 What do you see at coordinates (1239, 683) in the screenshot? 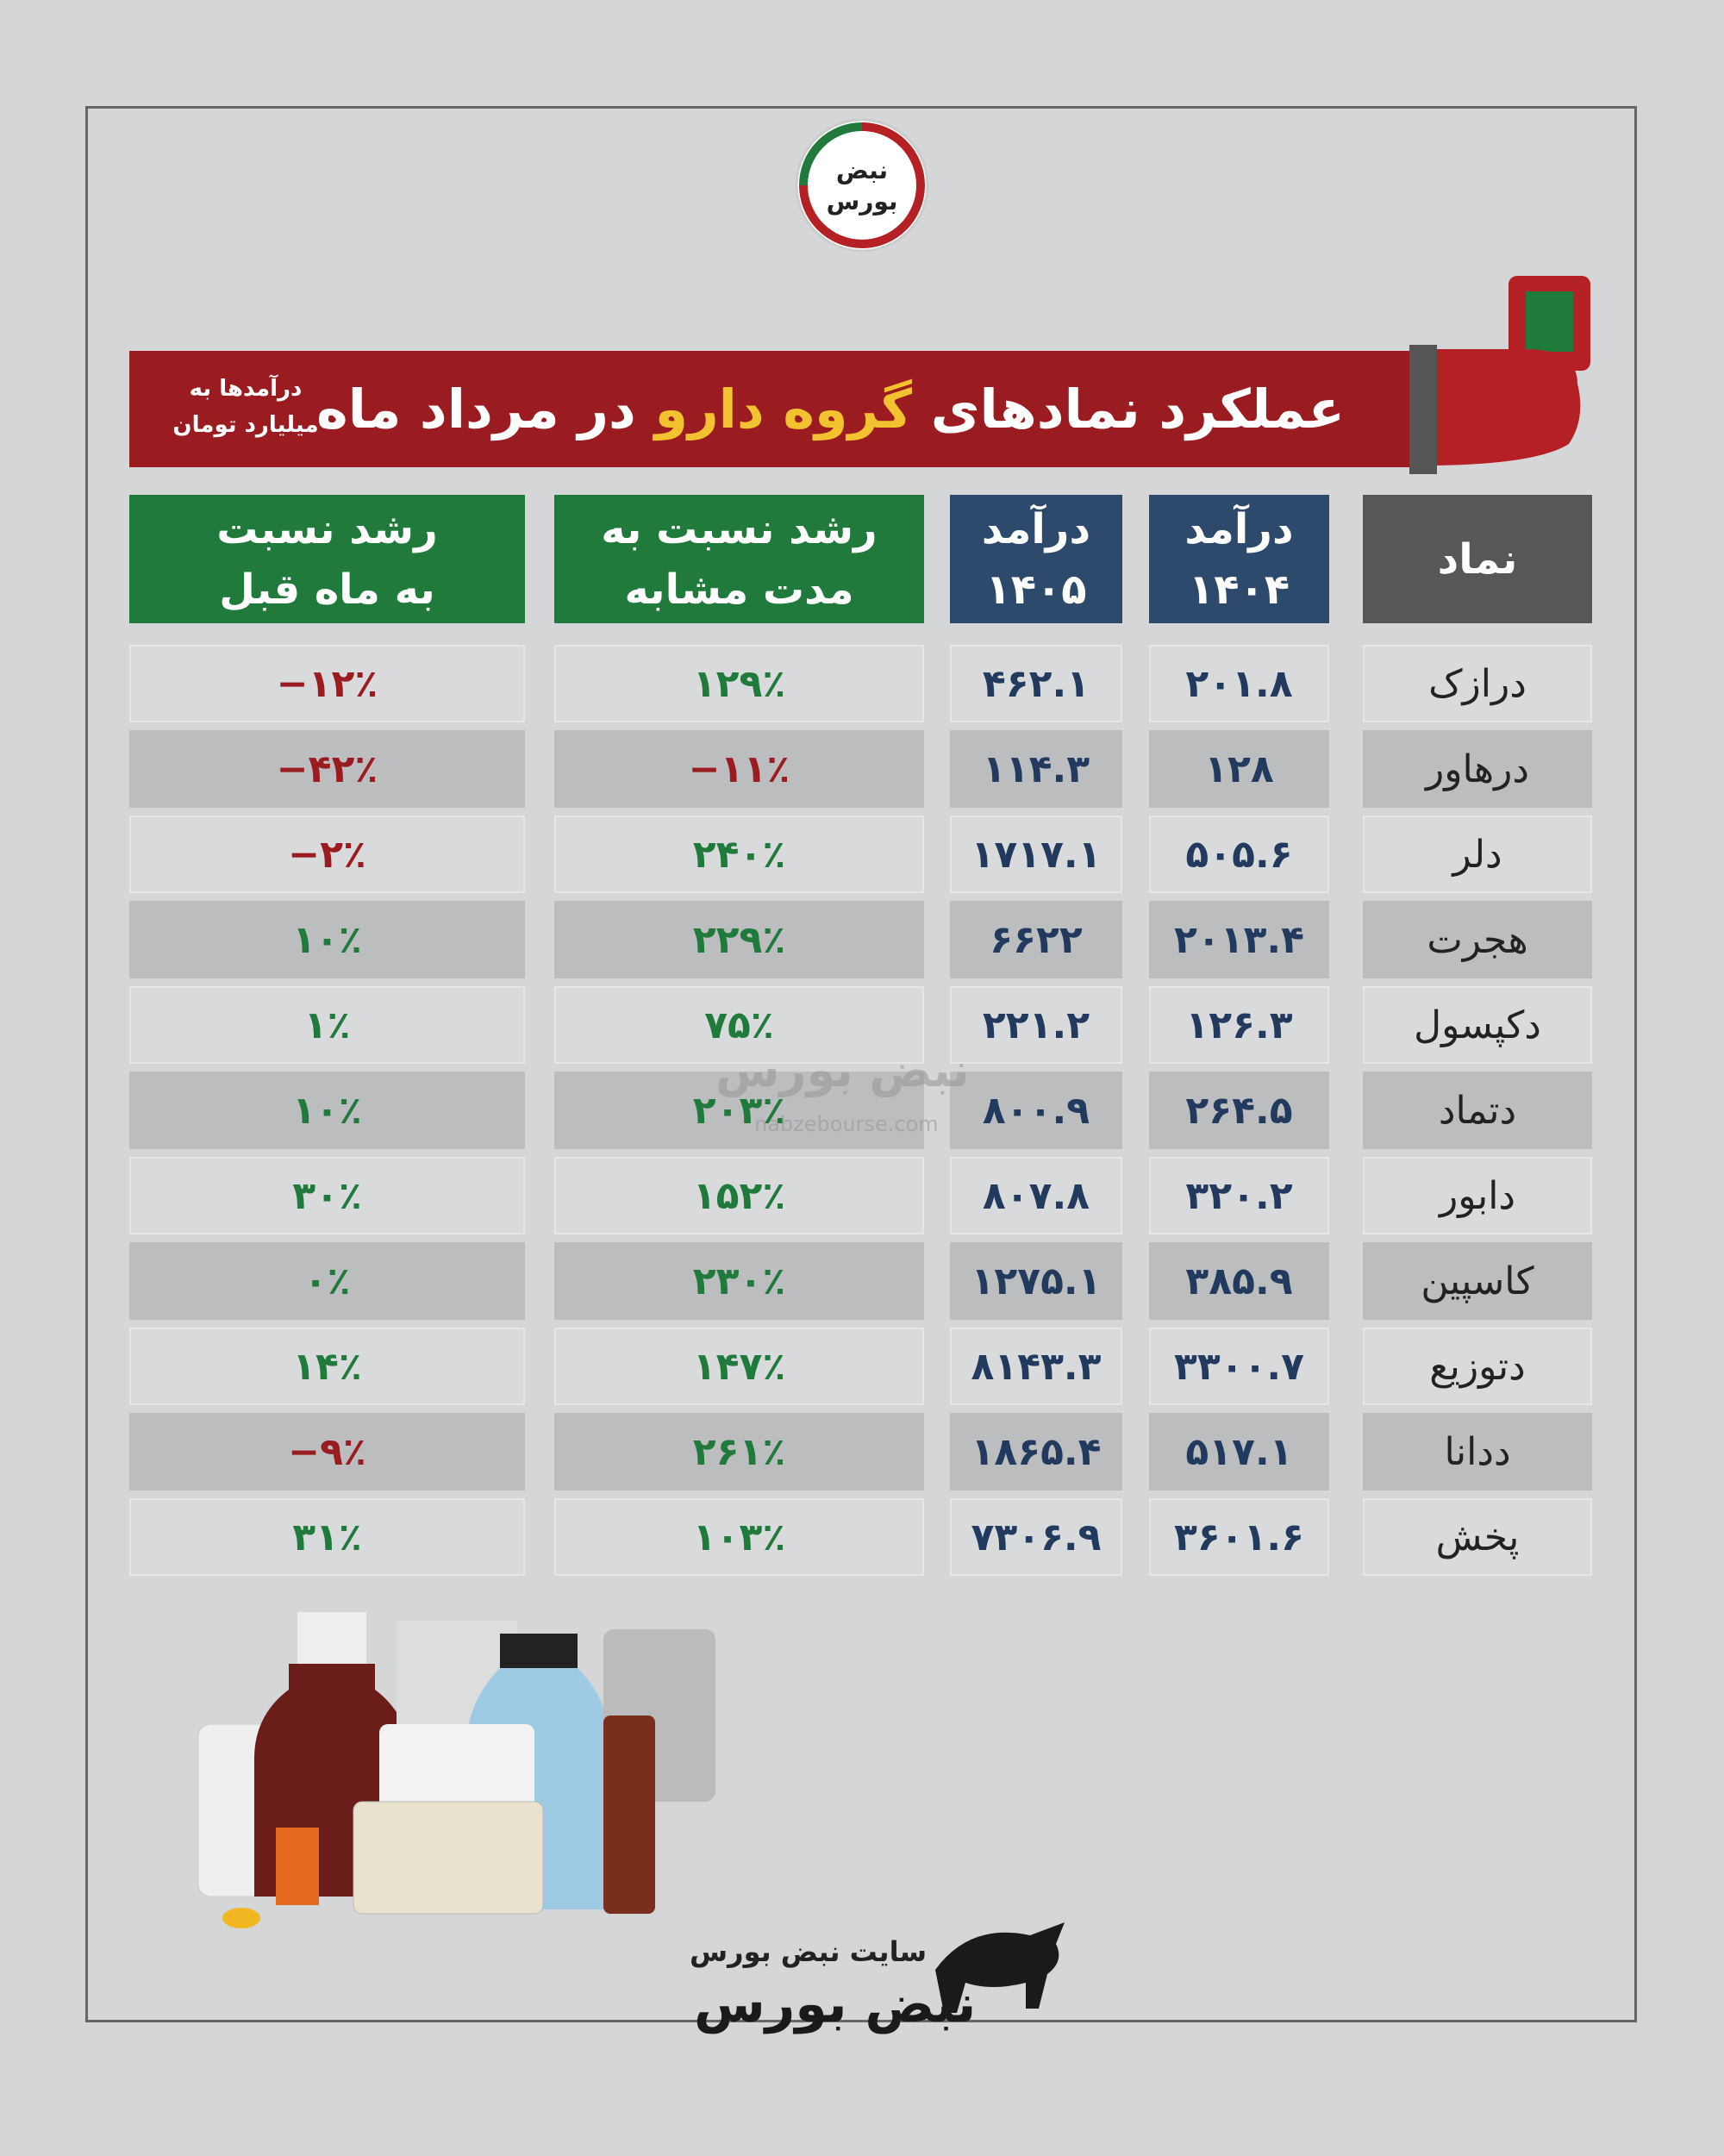
I see `value-cell: ۲۰۱.۸` at bounding box center [1239, 683].